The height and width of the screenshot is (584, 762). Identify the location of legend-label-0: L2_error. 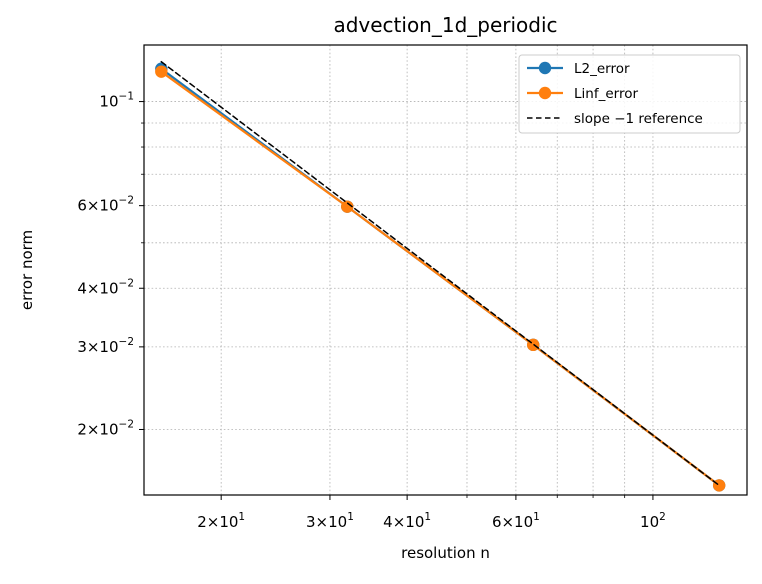
(602, 69).